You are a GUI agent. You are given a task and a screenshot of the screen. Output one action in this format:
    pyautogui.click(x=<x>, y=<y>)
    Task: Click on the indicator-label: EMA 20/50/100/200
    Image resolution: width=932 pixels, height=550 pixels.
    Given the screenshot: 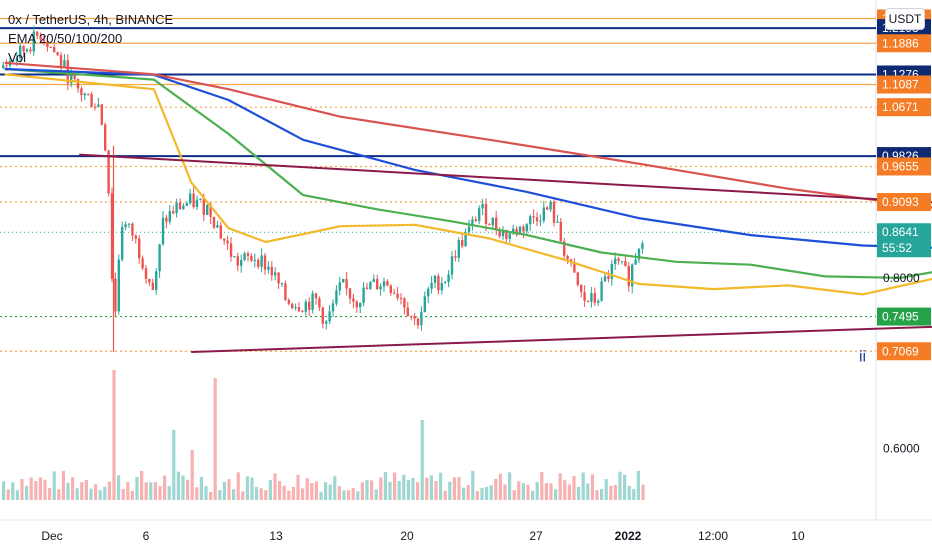 What is the action you would take?
    pyautogui.click(x=65, y=38)
    